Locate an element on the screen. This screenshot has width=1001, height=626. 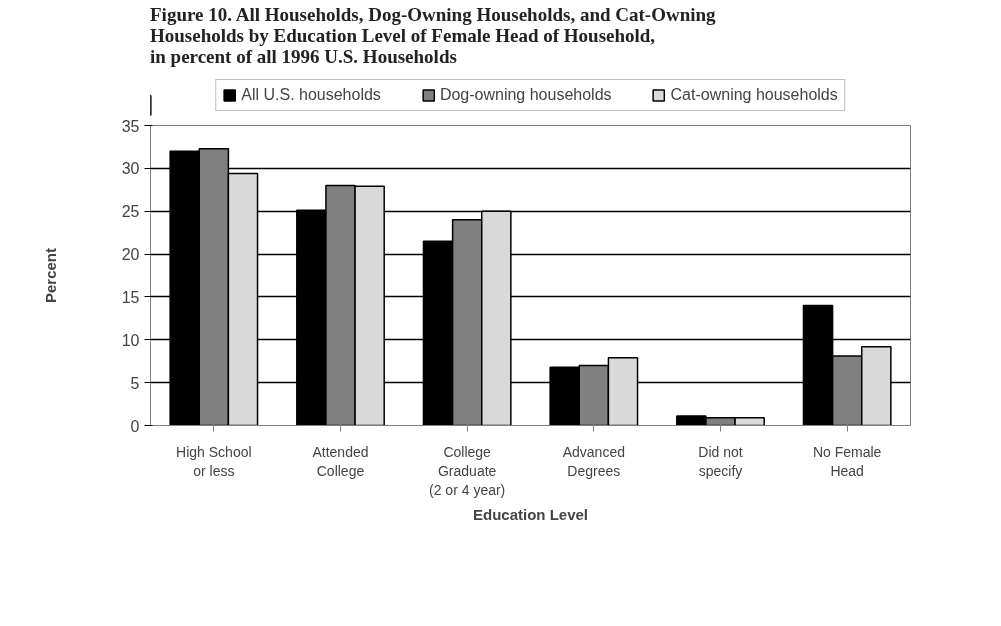
x-tick-label: College Graduate (2 or 4 year) is located at coordinates (467, 470).